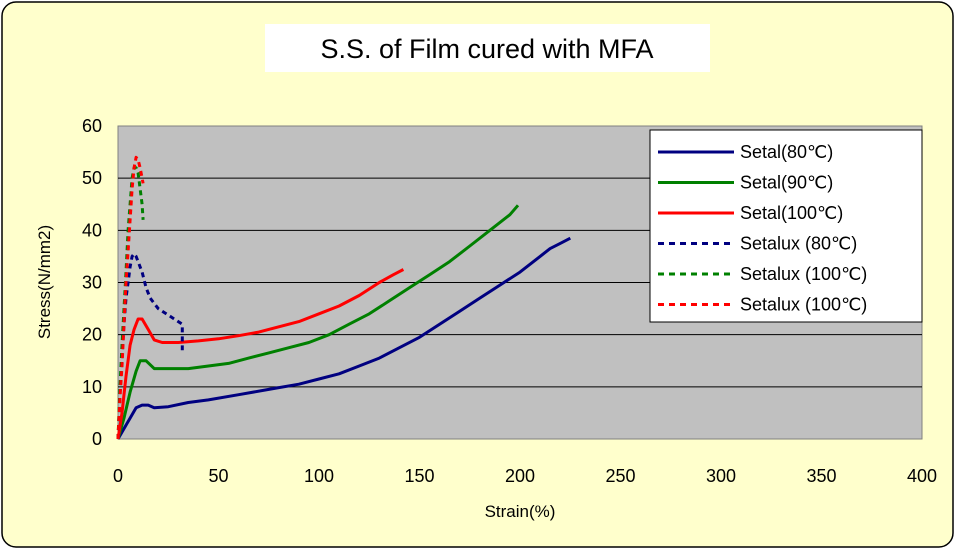  What do you see at coordinates (218, 476) in the screenshot?
I see `x-tick-label: 50` at bounding box center [218, 476].